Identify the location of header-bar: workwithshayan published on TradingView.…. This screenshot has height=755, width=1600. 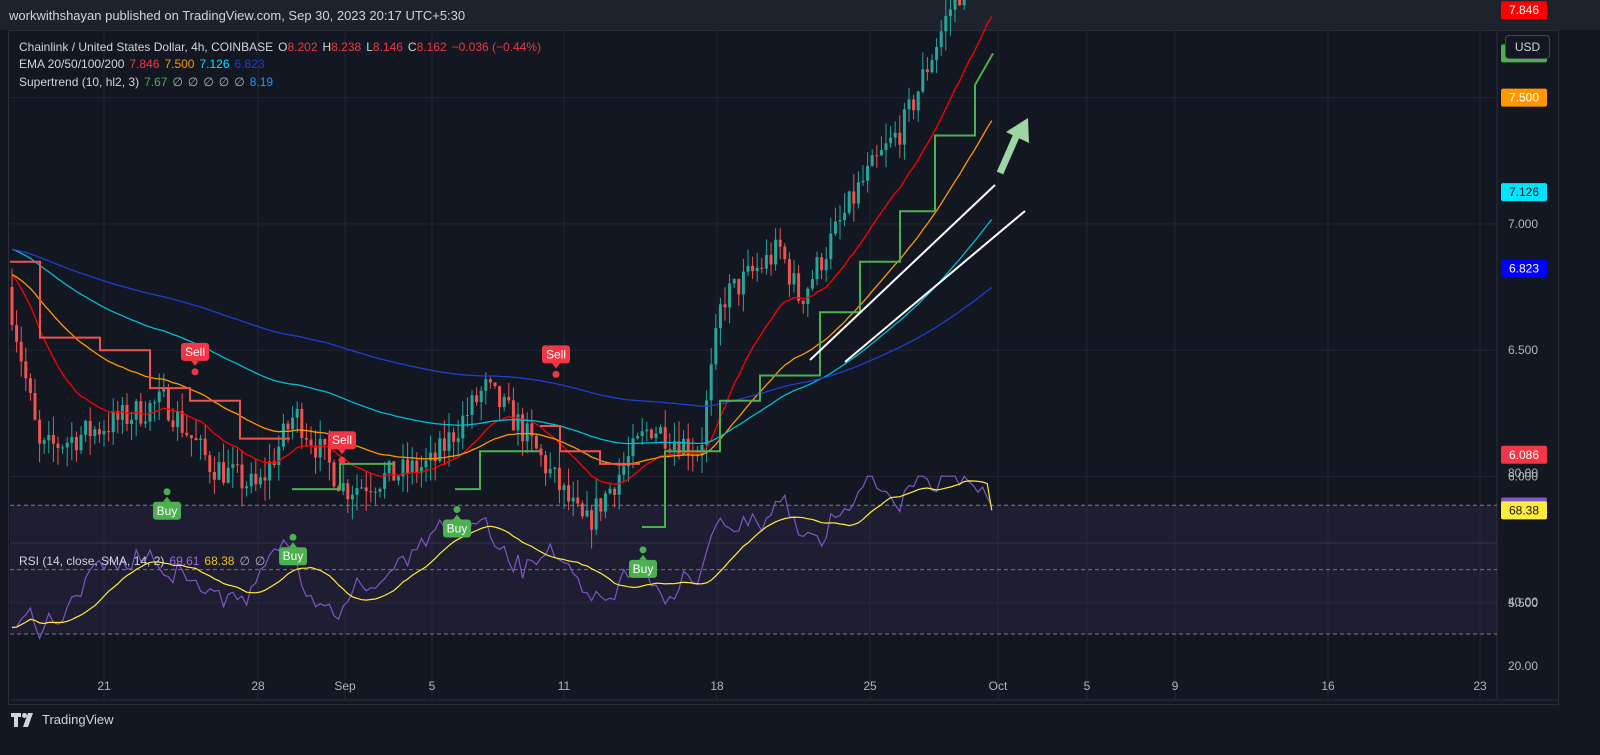
(800, 15).